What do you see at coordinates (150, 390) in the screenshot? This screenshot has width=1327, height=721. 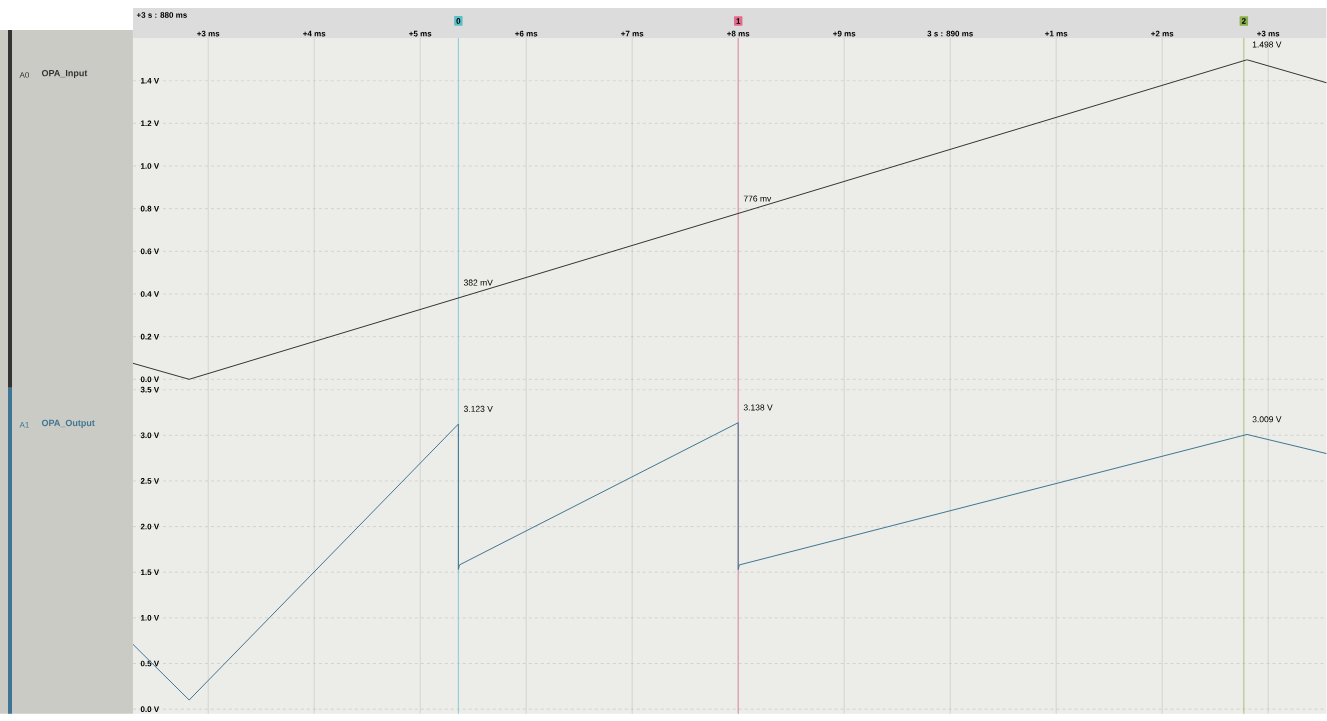 I see `y-tick-label: 3.5 V` at bounding box center [150, 390].